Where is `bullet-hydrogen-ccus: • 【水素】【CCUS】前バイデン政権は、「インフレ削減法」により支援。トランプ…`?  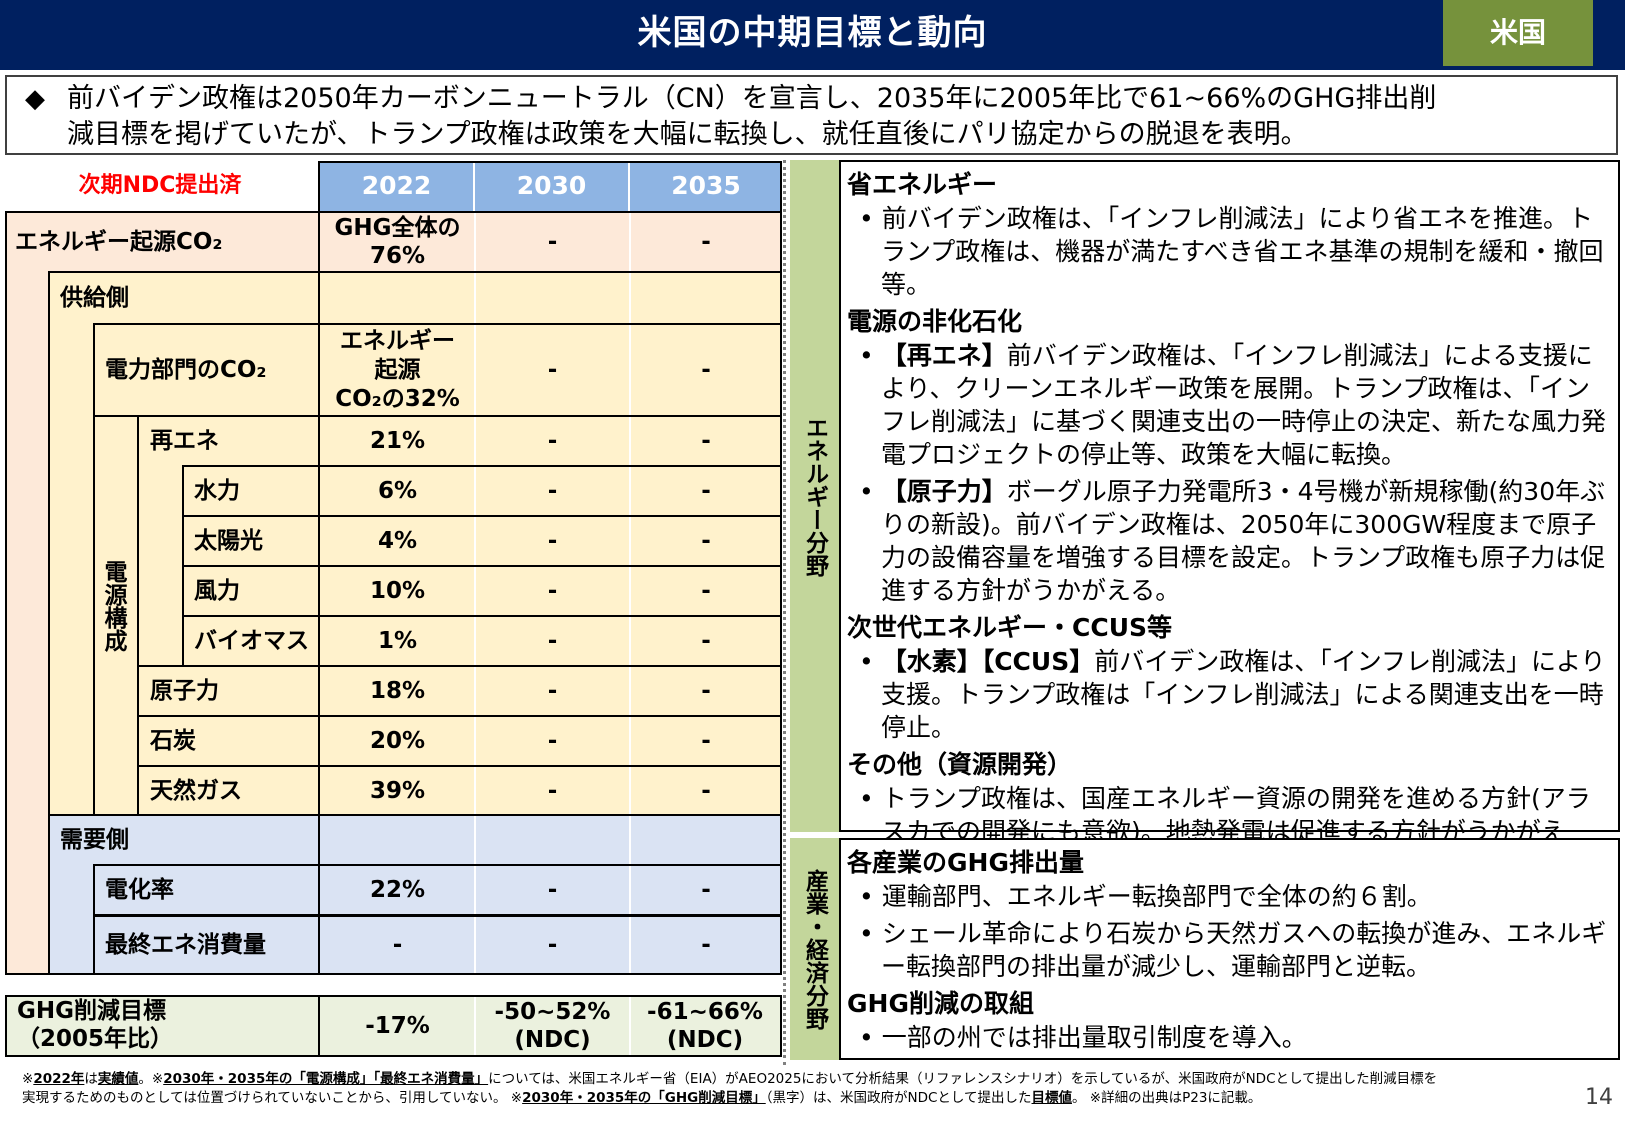
bullet-hydrogen-ccus: • 【水素】【CCUS】前バイデン政権は、「インフレ削減法」により支援。トランプ… is located at coordinates (1232, 694).